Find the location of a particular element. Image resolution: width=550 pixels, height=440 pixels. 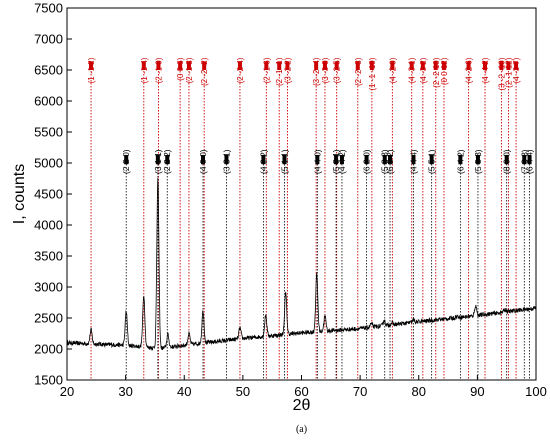

black-reflection-label: (3 1 1) is located at coordinates (158, 161).